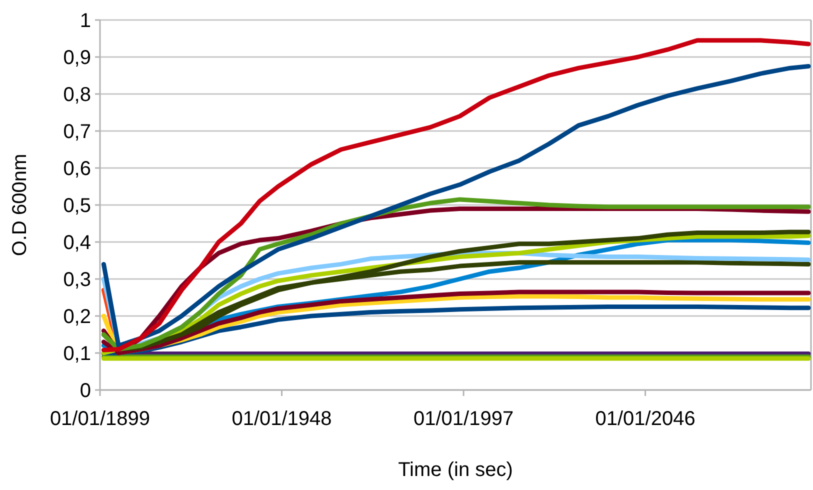  I want to click on y-tick-label: 0,5, so click(77, 206).